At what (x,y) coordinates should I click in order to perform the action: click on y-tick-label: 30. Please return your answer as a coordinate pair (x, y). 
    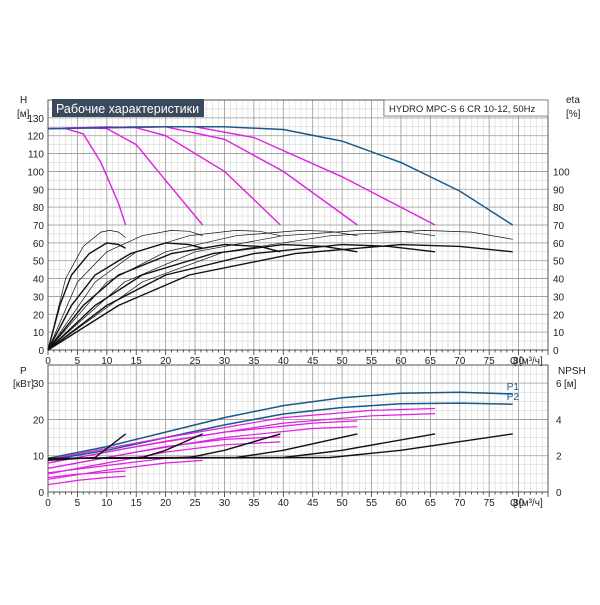
    Looking at the image, I should click on (39, 297).